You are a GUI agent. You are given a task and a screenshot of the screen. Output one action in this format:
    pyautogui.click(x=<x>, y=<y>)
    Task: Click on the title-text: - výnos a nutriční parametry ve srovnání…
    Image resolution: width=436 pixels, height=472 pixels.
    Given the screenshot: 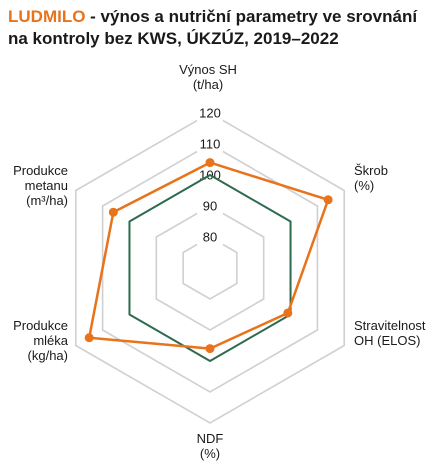 What is the action you would take?
    pyautogui.click(x=213, y=27)
    